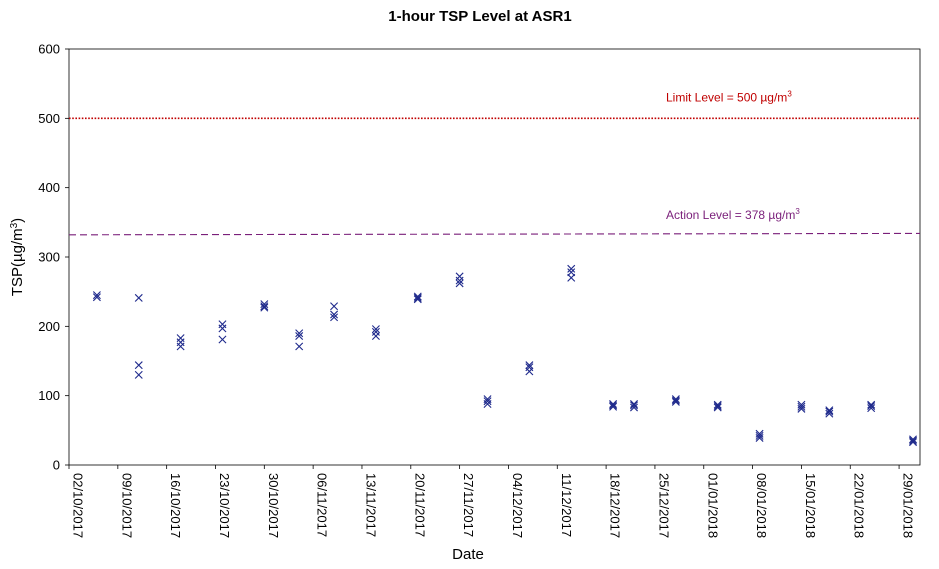 This screenshot has height=569, width=939. I want to click on action-level-label-text: Action Level = 378 µg/m, so click(730, 215).